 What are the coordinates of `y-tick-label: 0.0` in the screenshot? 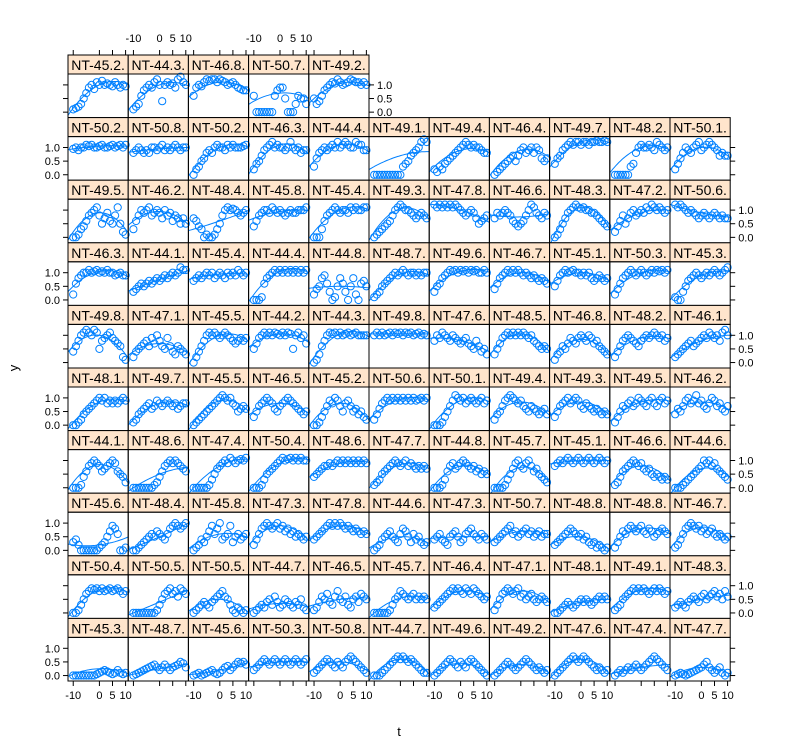 It's located at (52, 301).